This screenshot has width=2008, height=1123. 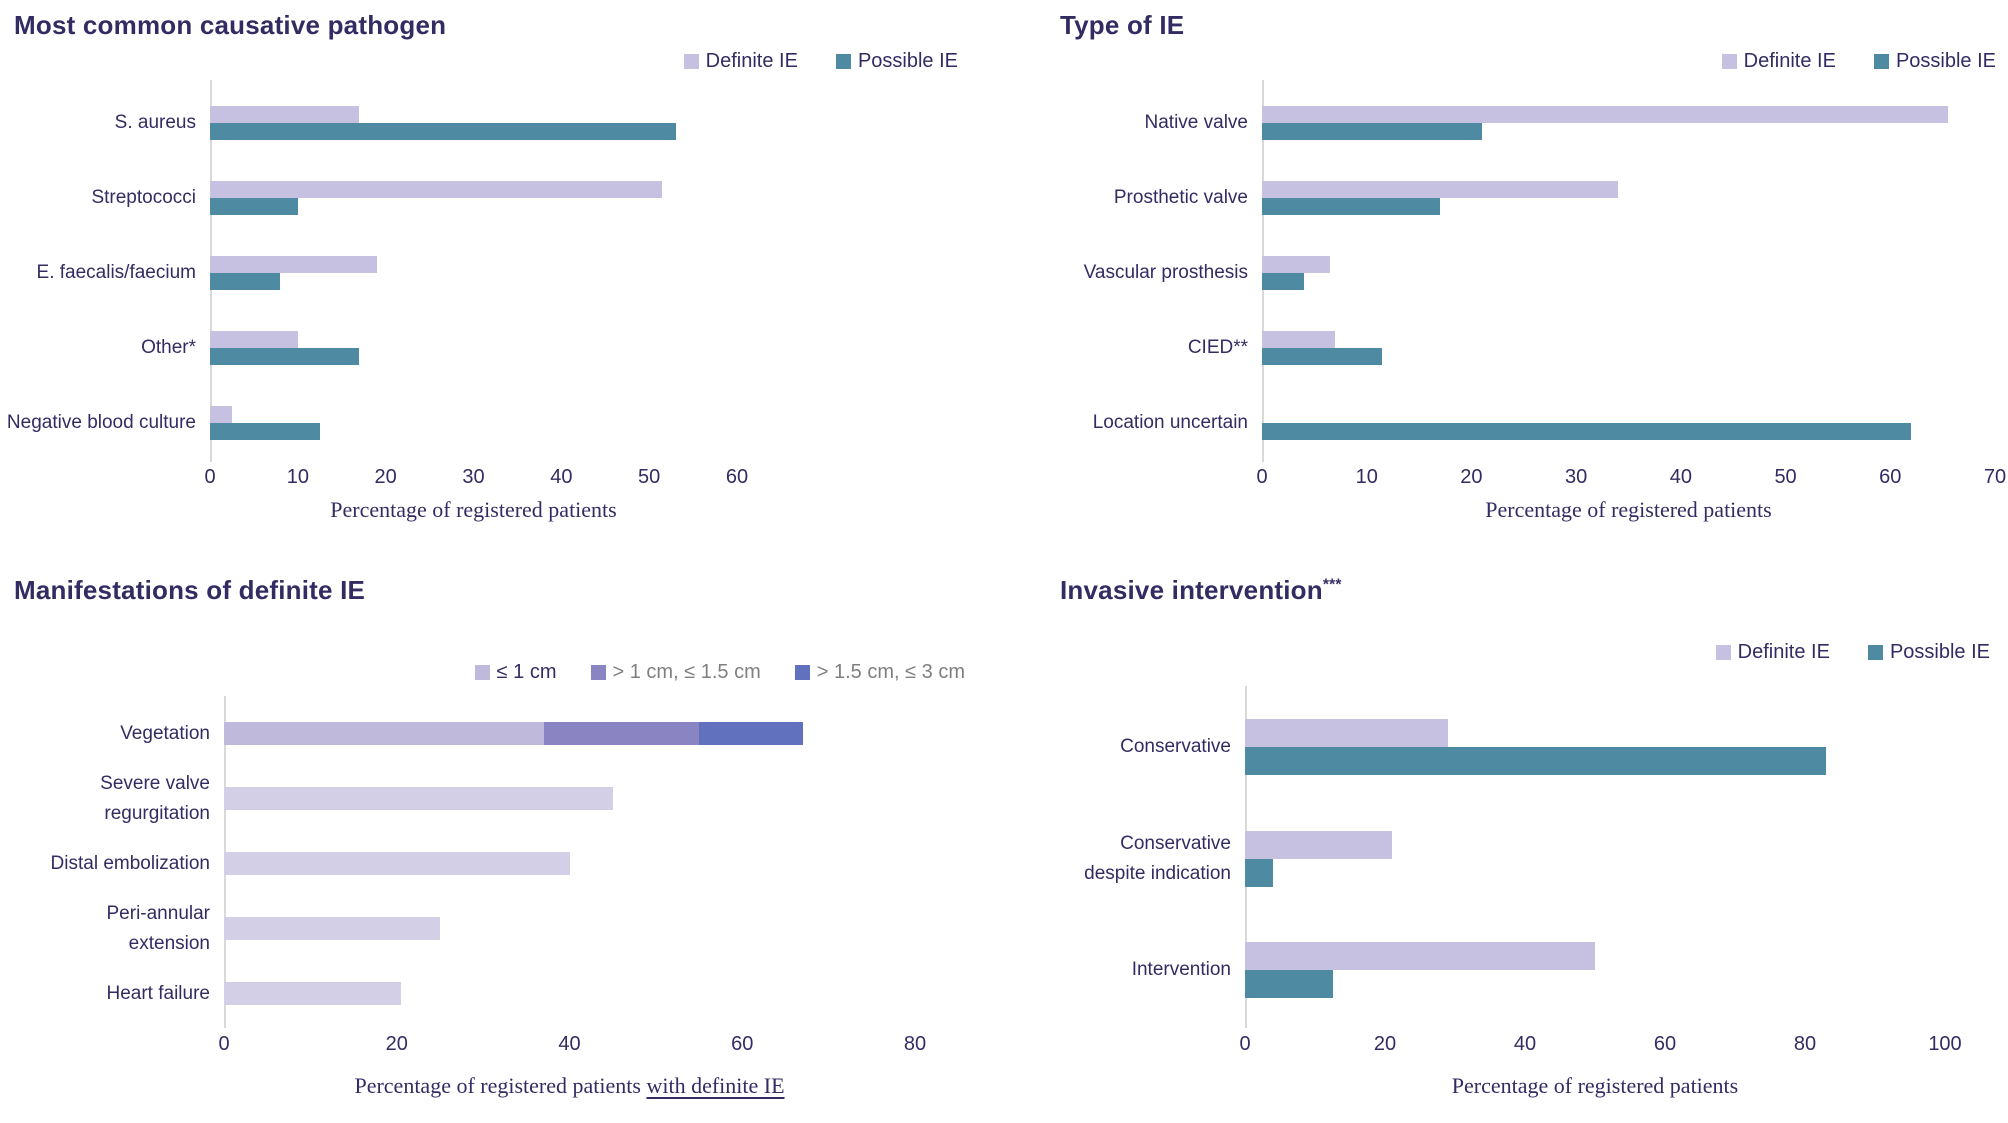 I want to click on bar-row: Severe valve regurgitation, so click(x=502, y=798).